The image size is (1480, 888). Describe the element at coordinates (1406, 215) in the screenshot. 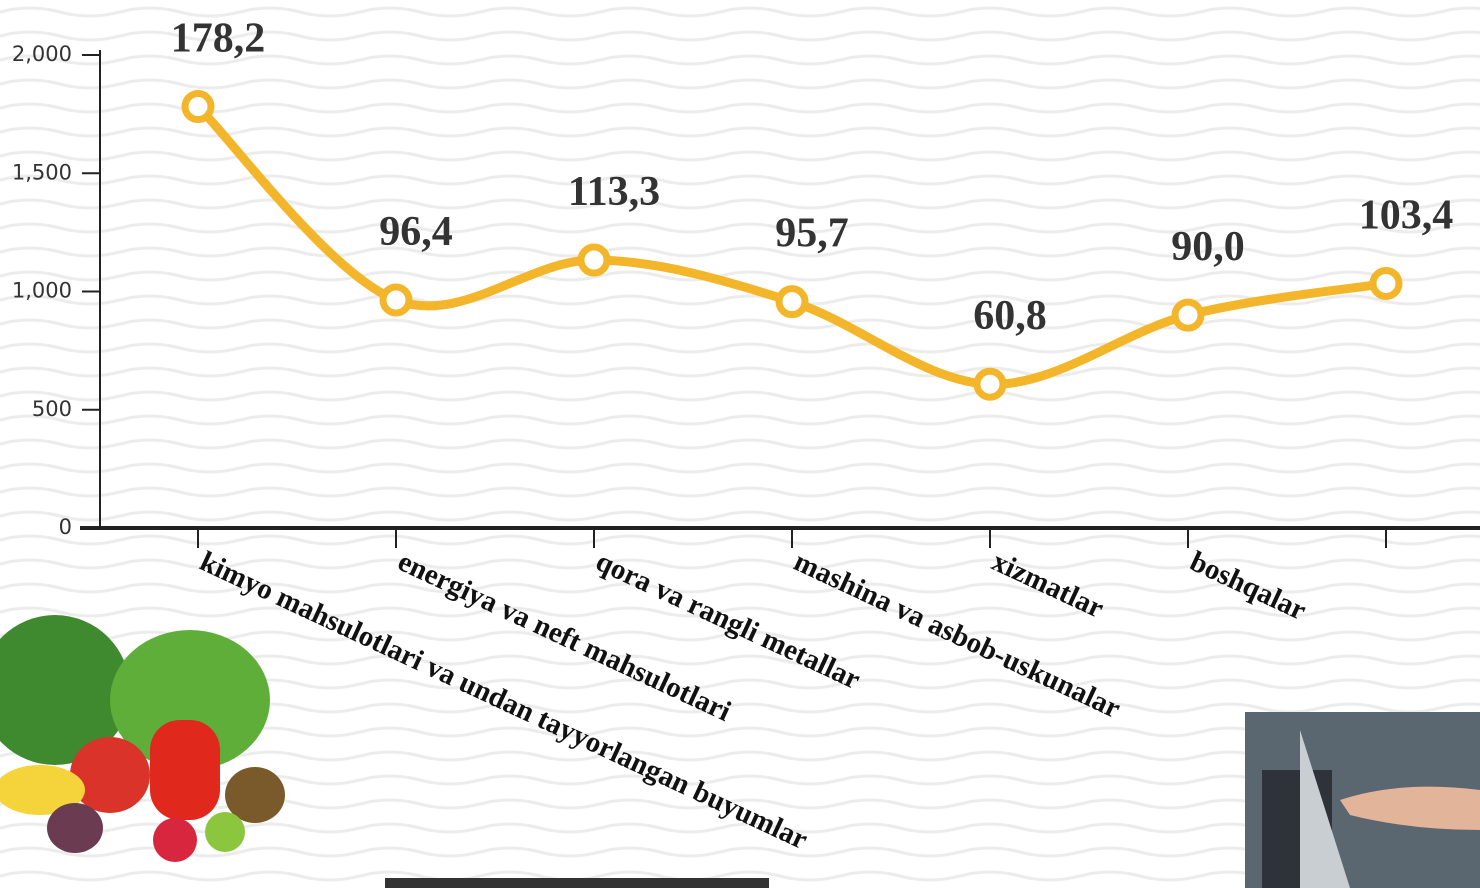

I see `data-label: 103,4` at that location.